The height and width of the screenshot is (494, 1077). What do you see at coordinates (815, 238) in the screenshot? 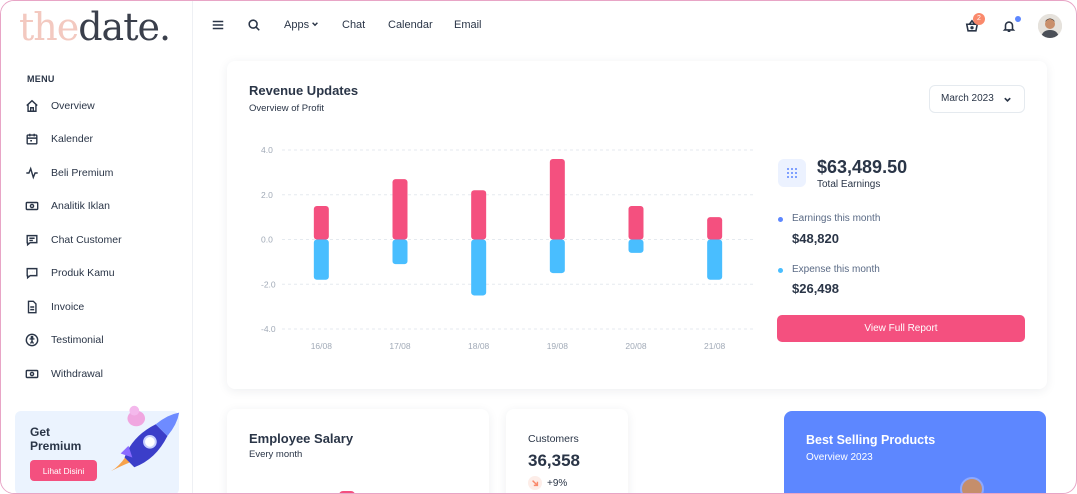
I see `earnings-value: $48,820` at bounding box center [815, 238].